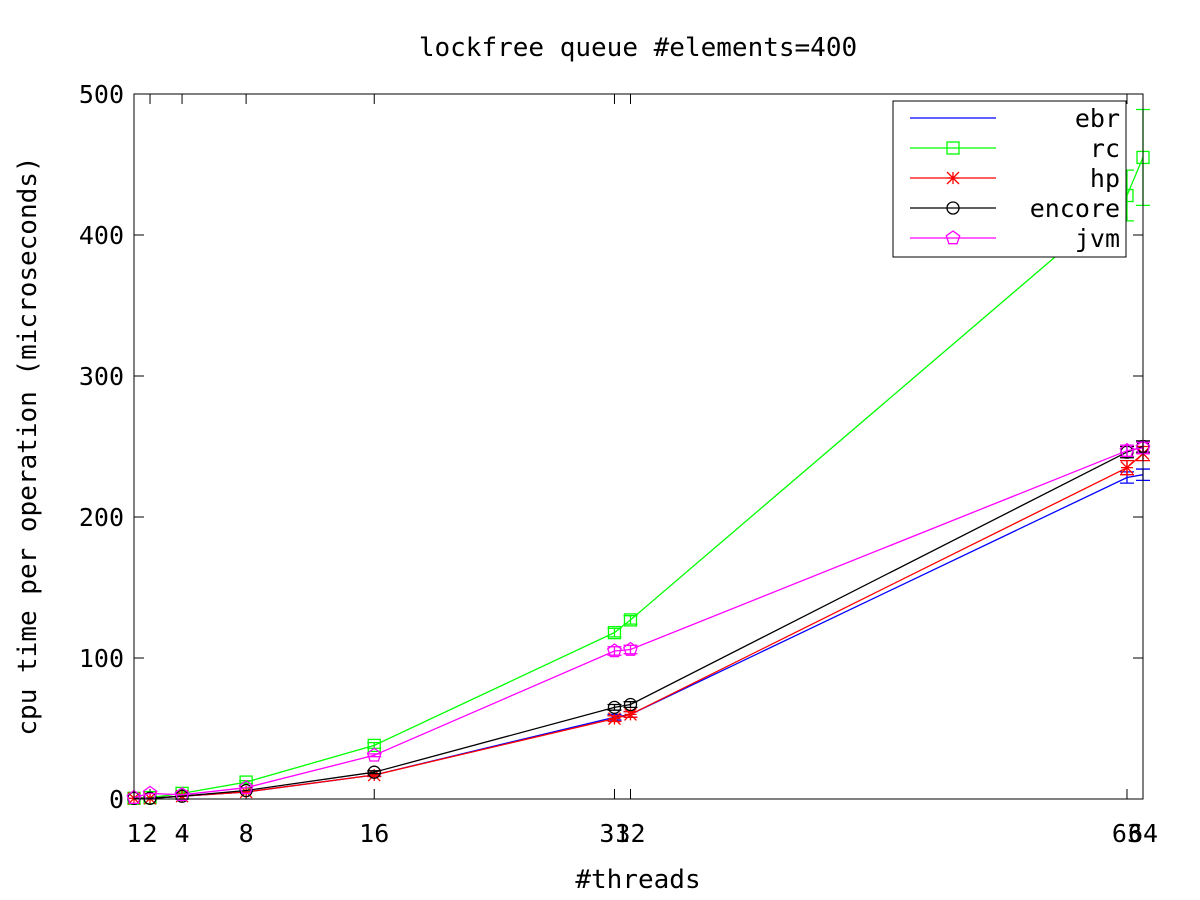 The height and width of the screenshot is (900, 1200). What do you see at coordinates (638, 48) in the screenshot?
I see `chart-title: lockfree queue #elements=400` at bounding box center [638, 48].